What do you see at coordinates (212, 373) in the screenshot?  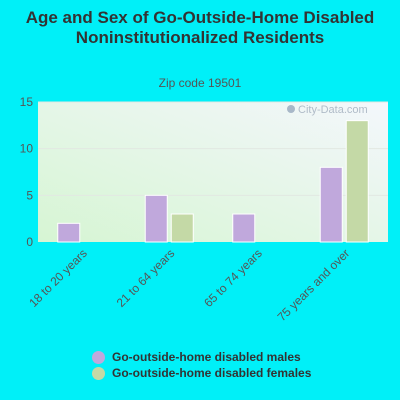 I see `legend-label-females: Go-outside-home disabled females` at bounding box center [212, 373].